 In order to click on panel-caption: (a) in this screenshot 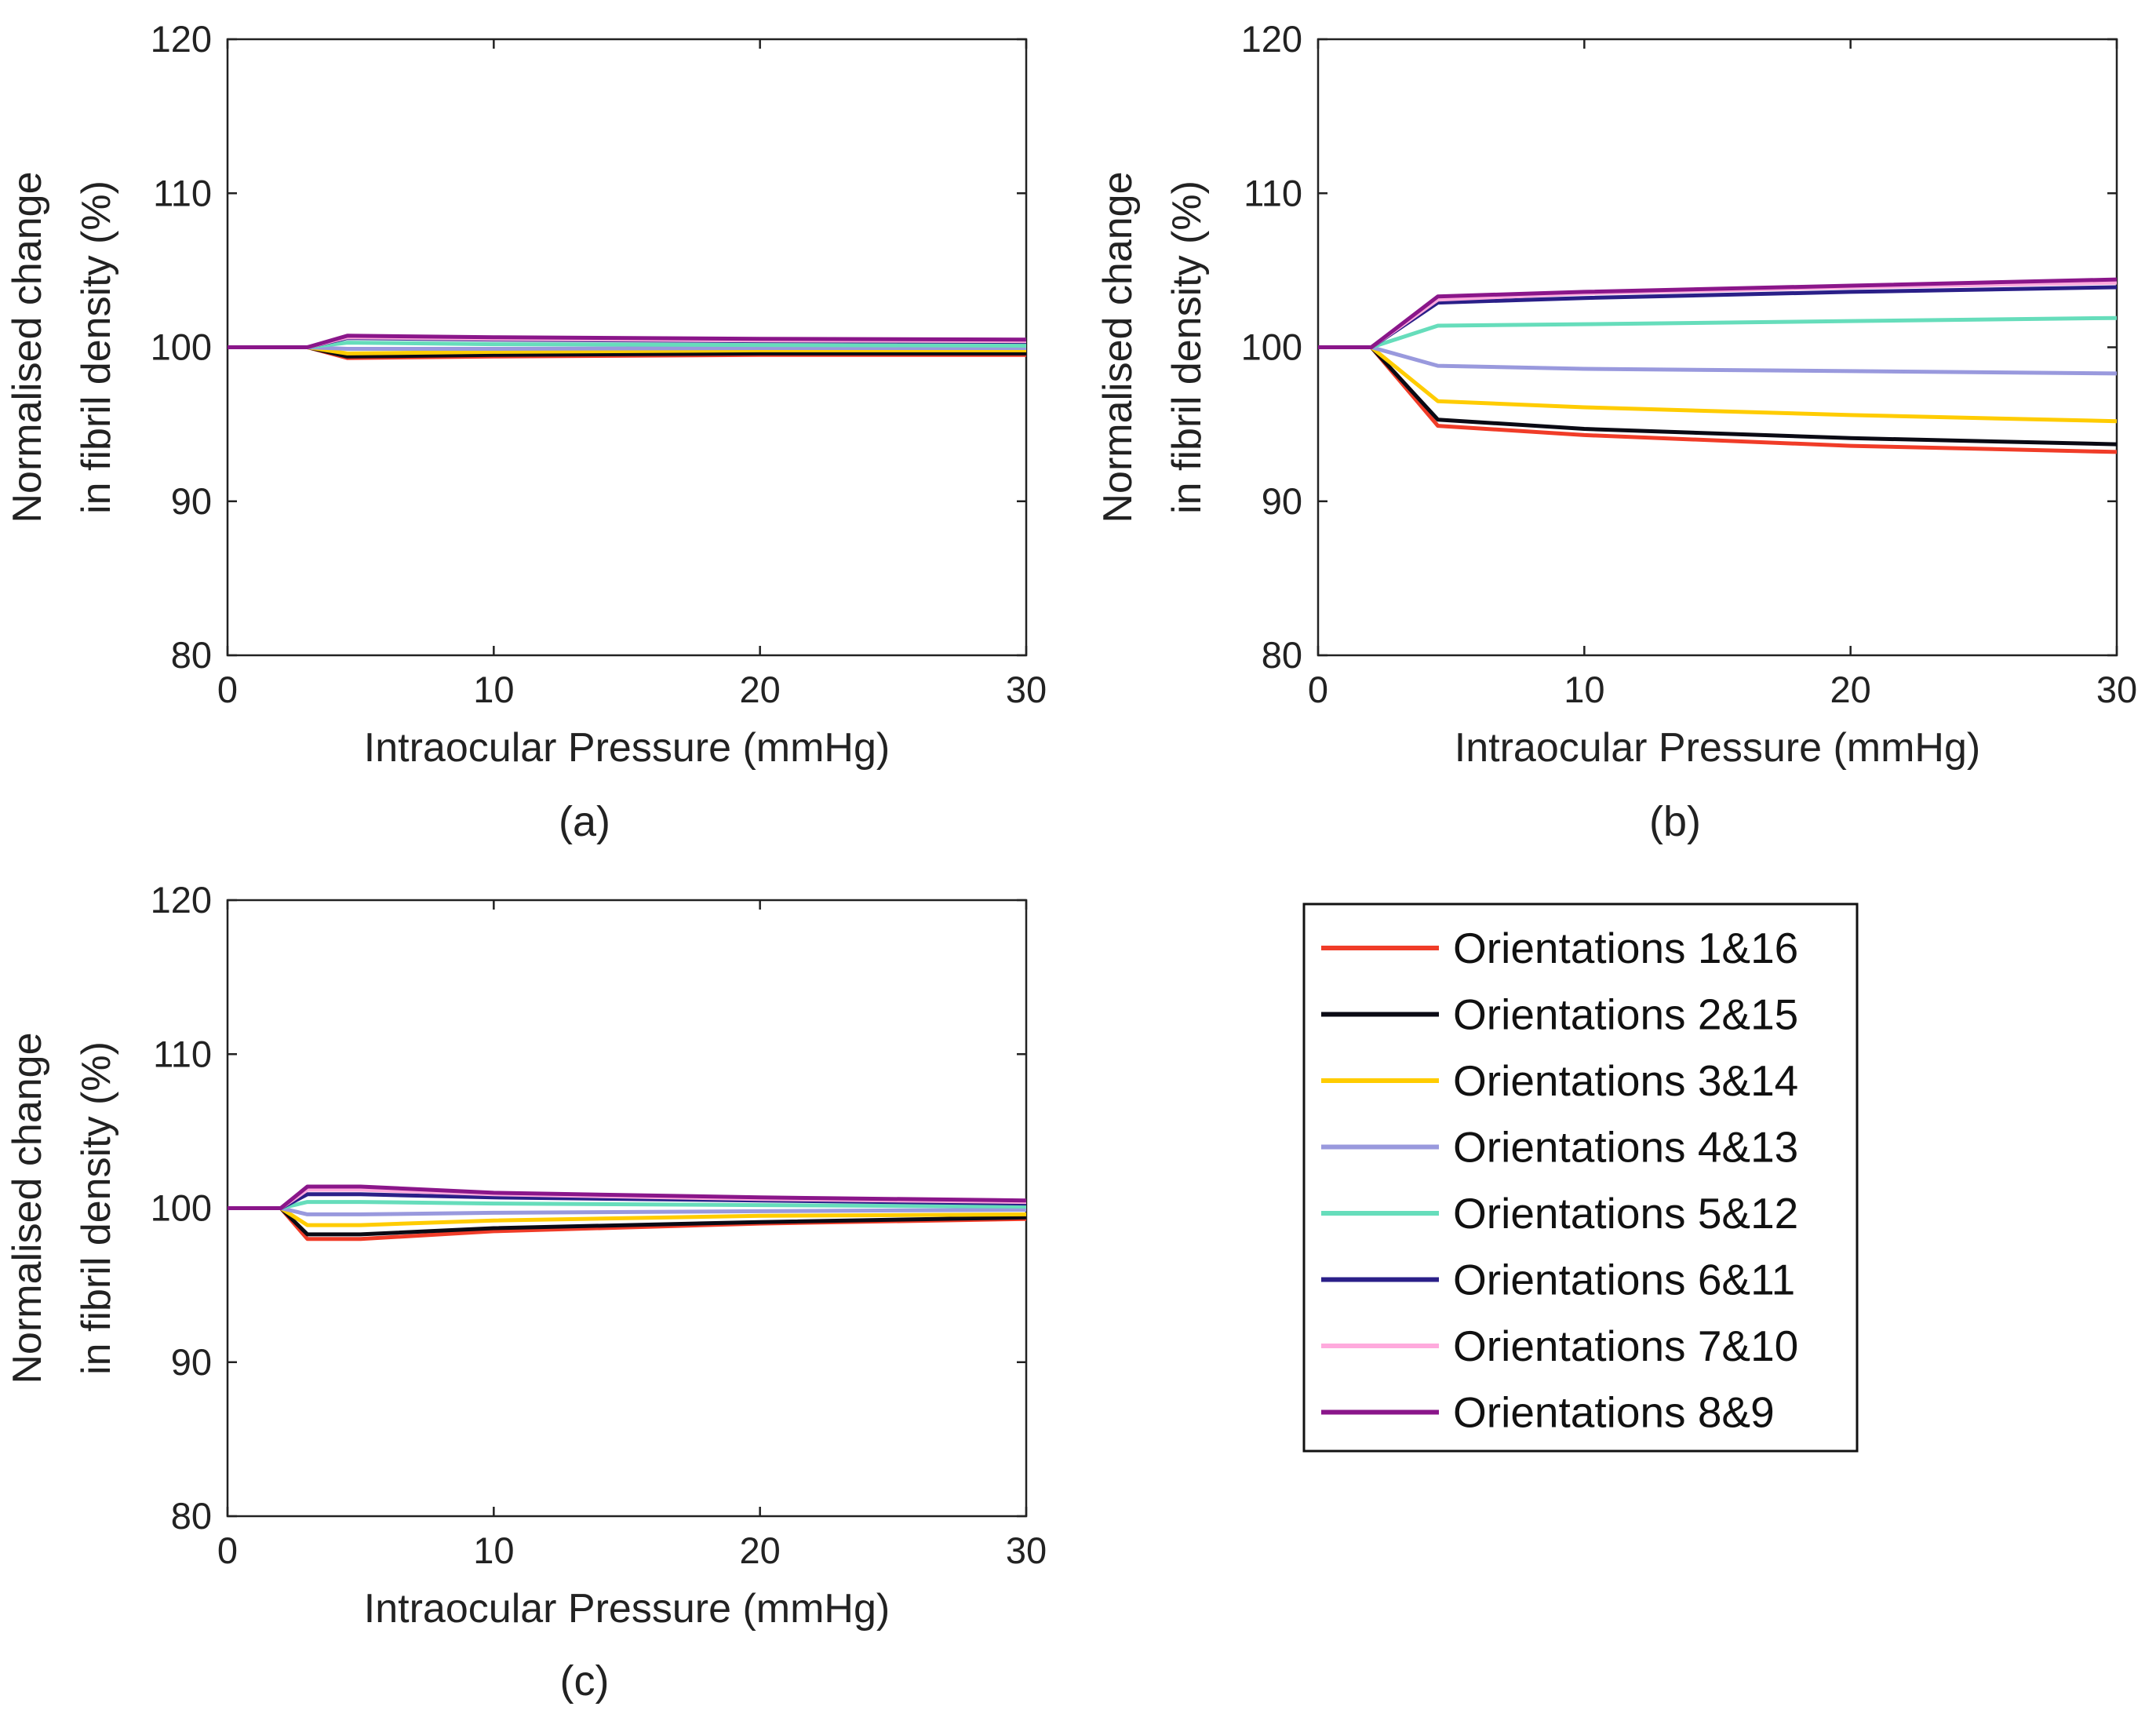, I will do `click(584, 821)`.